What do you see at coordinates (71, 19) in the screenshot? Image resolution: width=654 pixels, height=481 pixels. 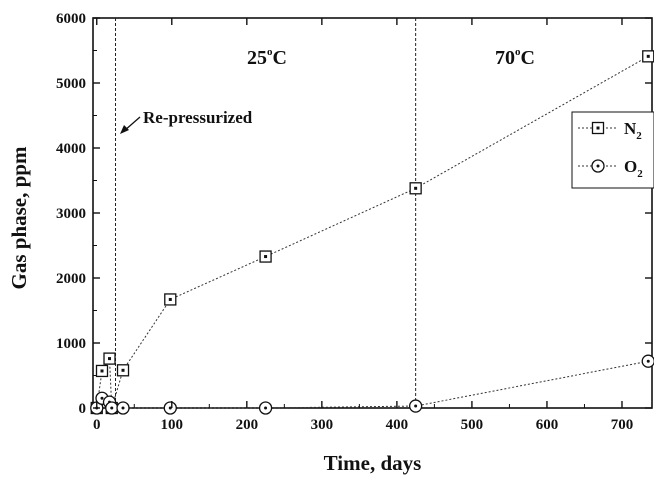 I see `y-tick-label: 6000` at bounding box center [71, 19].